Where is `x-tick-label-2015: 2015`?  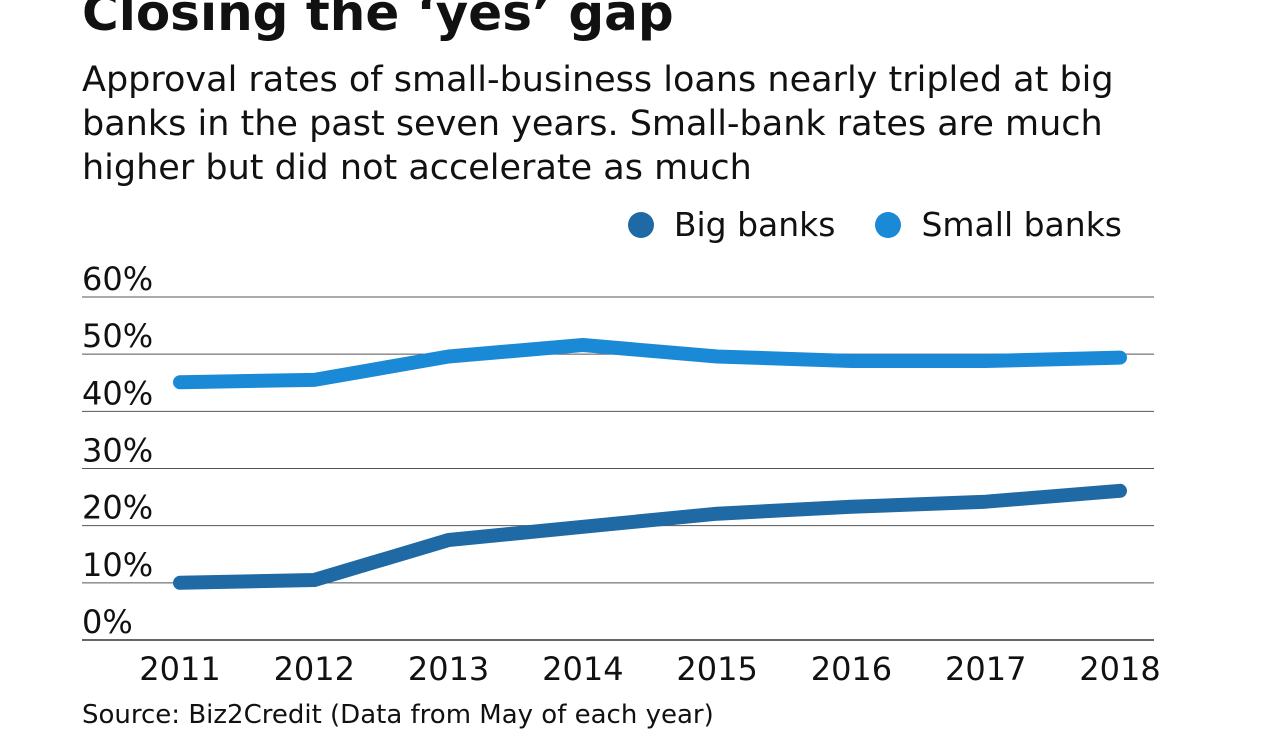
x-tick-label-2015: 2015 is located at coordinates (716, 669).